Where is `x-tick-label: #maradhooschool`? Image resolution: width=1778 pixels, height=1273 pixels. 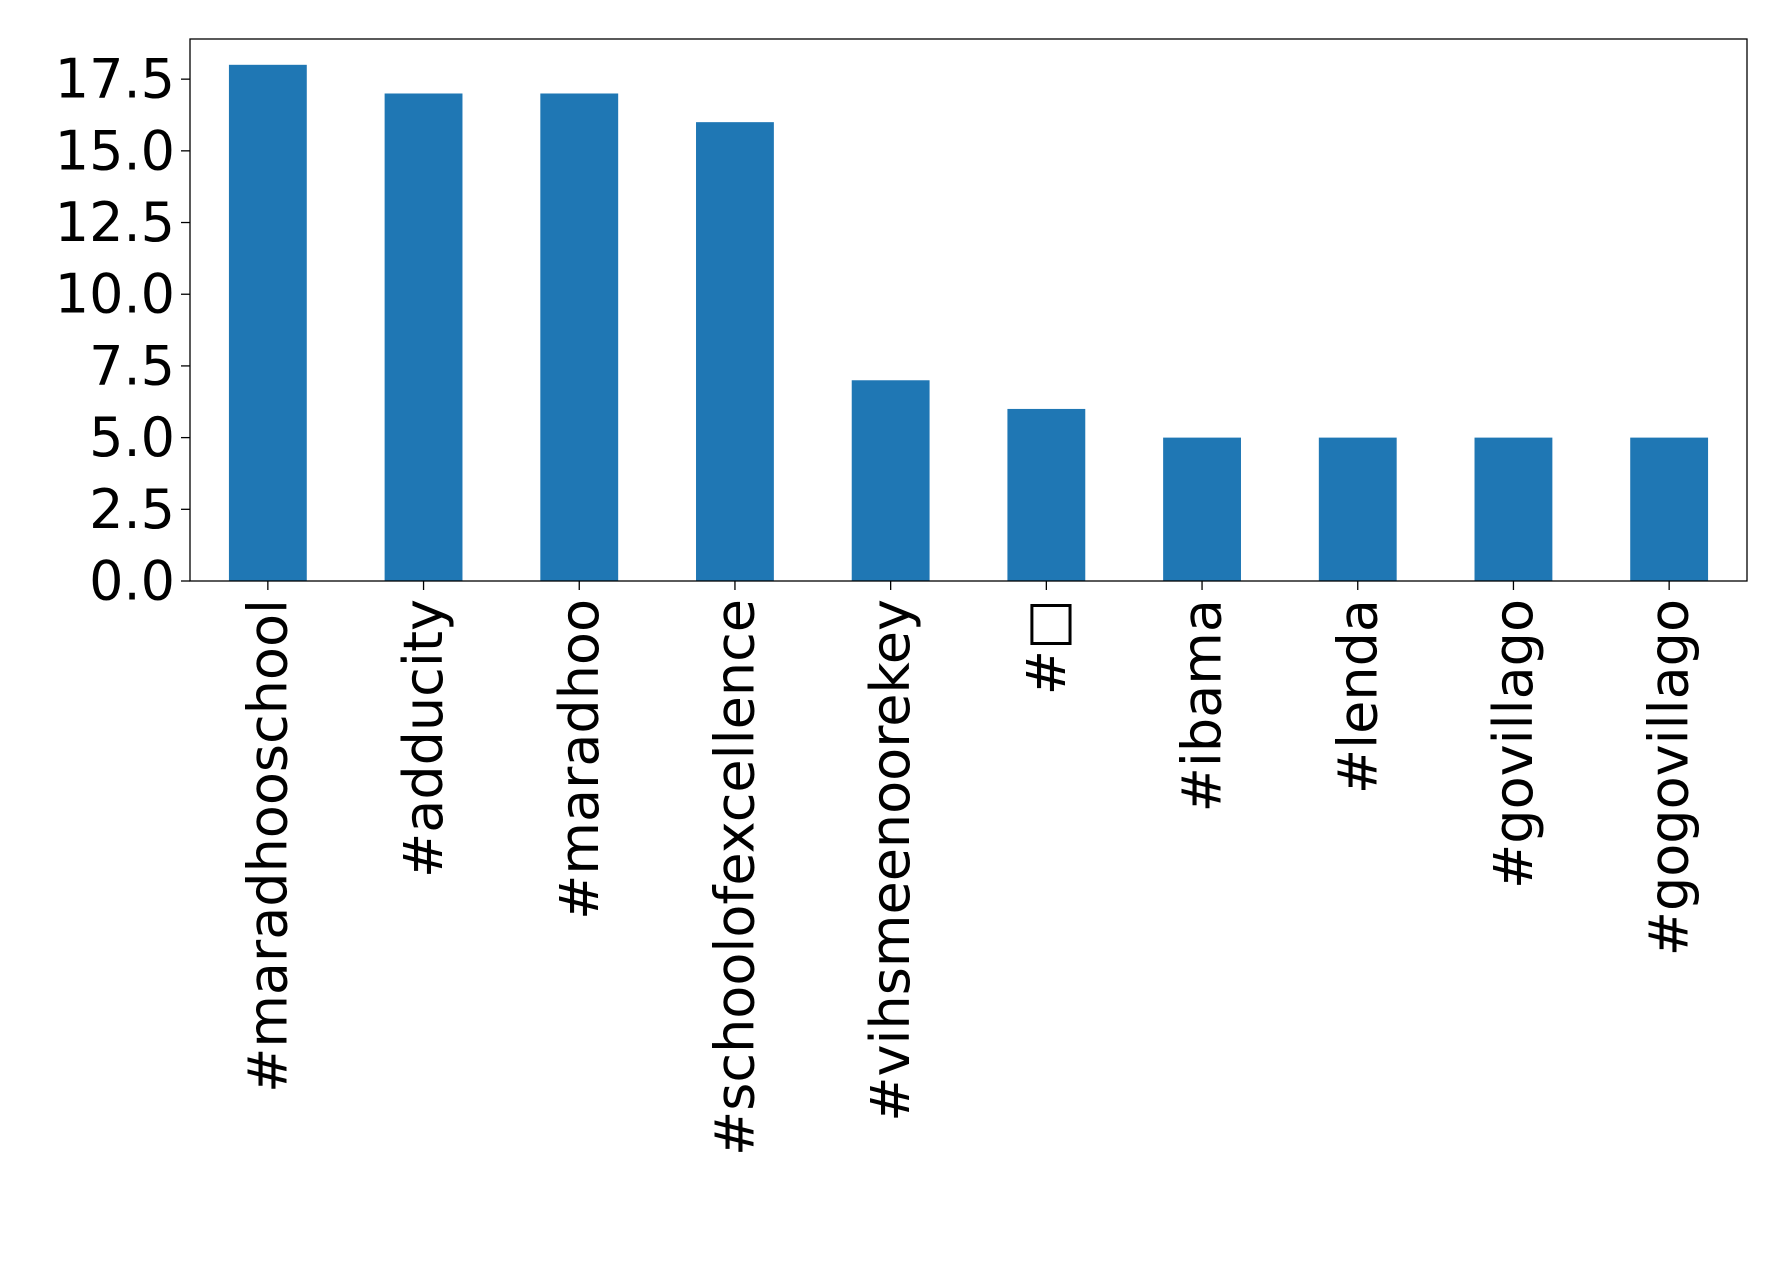 x-tick-label: #maradhooschool is located at coordinates (267, 846).